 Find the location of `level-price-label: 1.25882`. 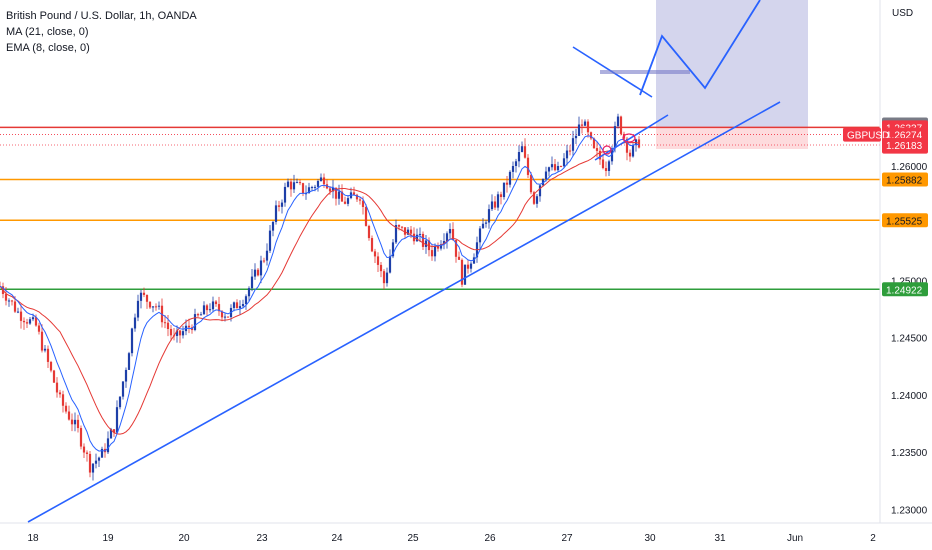

level-price-label: 1.25882 is located at coordinates (904, 180).